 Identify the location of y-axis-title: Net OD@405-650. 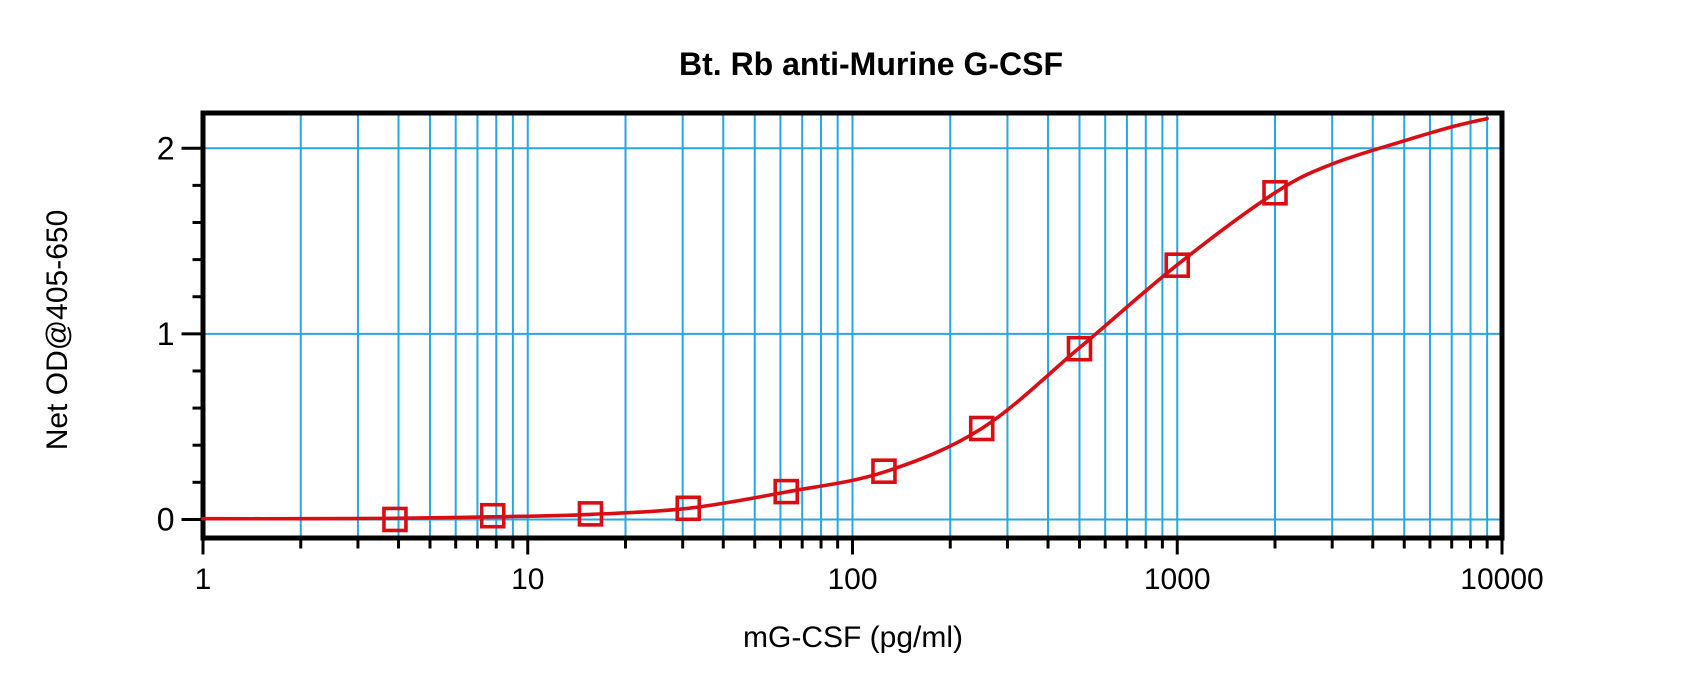
(57, 330).